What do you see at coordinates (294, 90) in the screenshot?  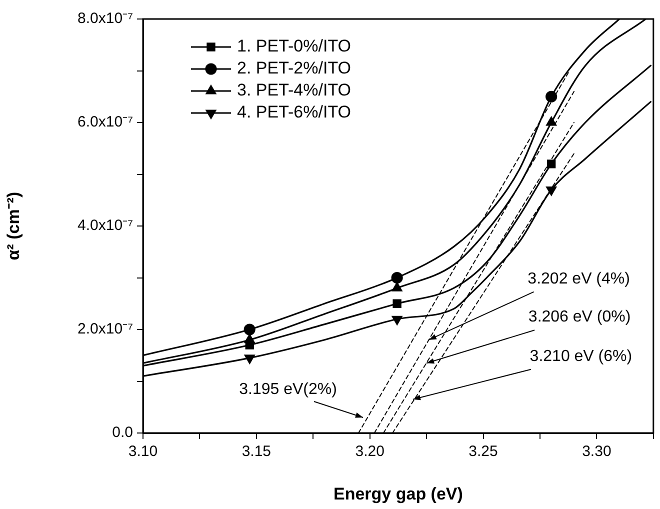 I see `legend-label: 3. PET-4%/ITO` at bounding box center [294, 90].